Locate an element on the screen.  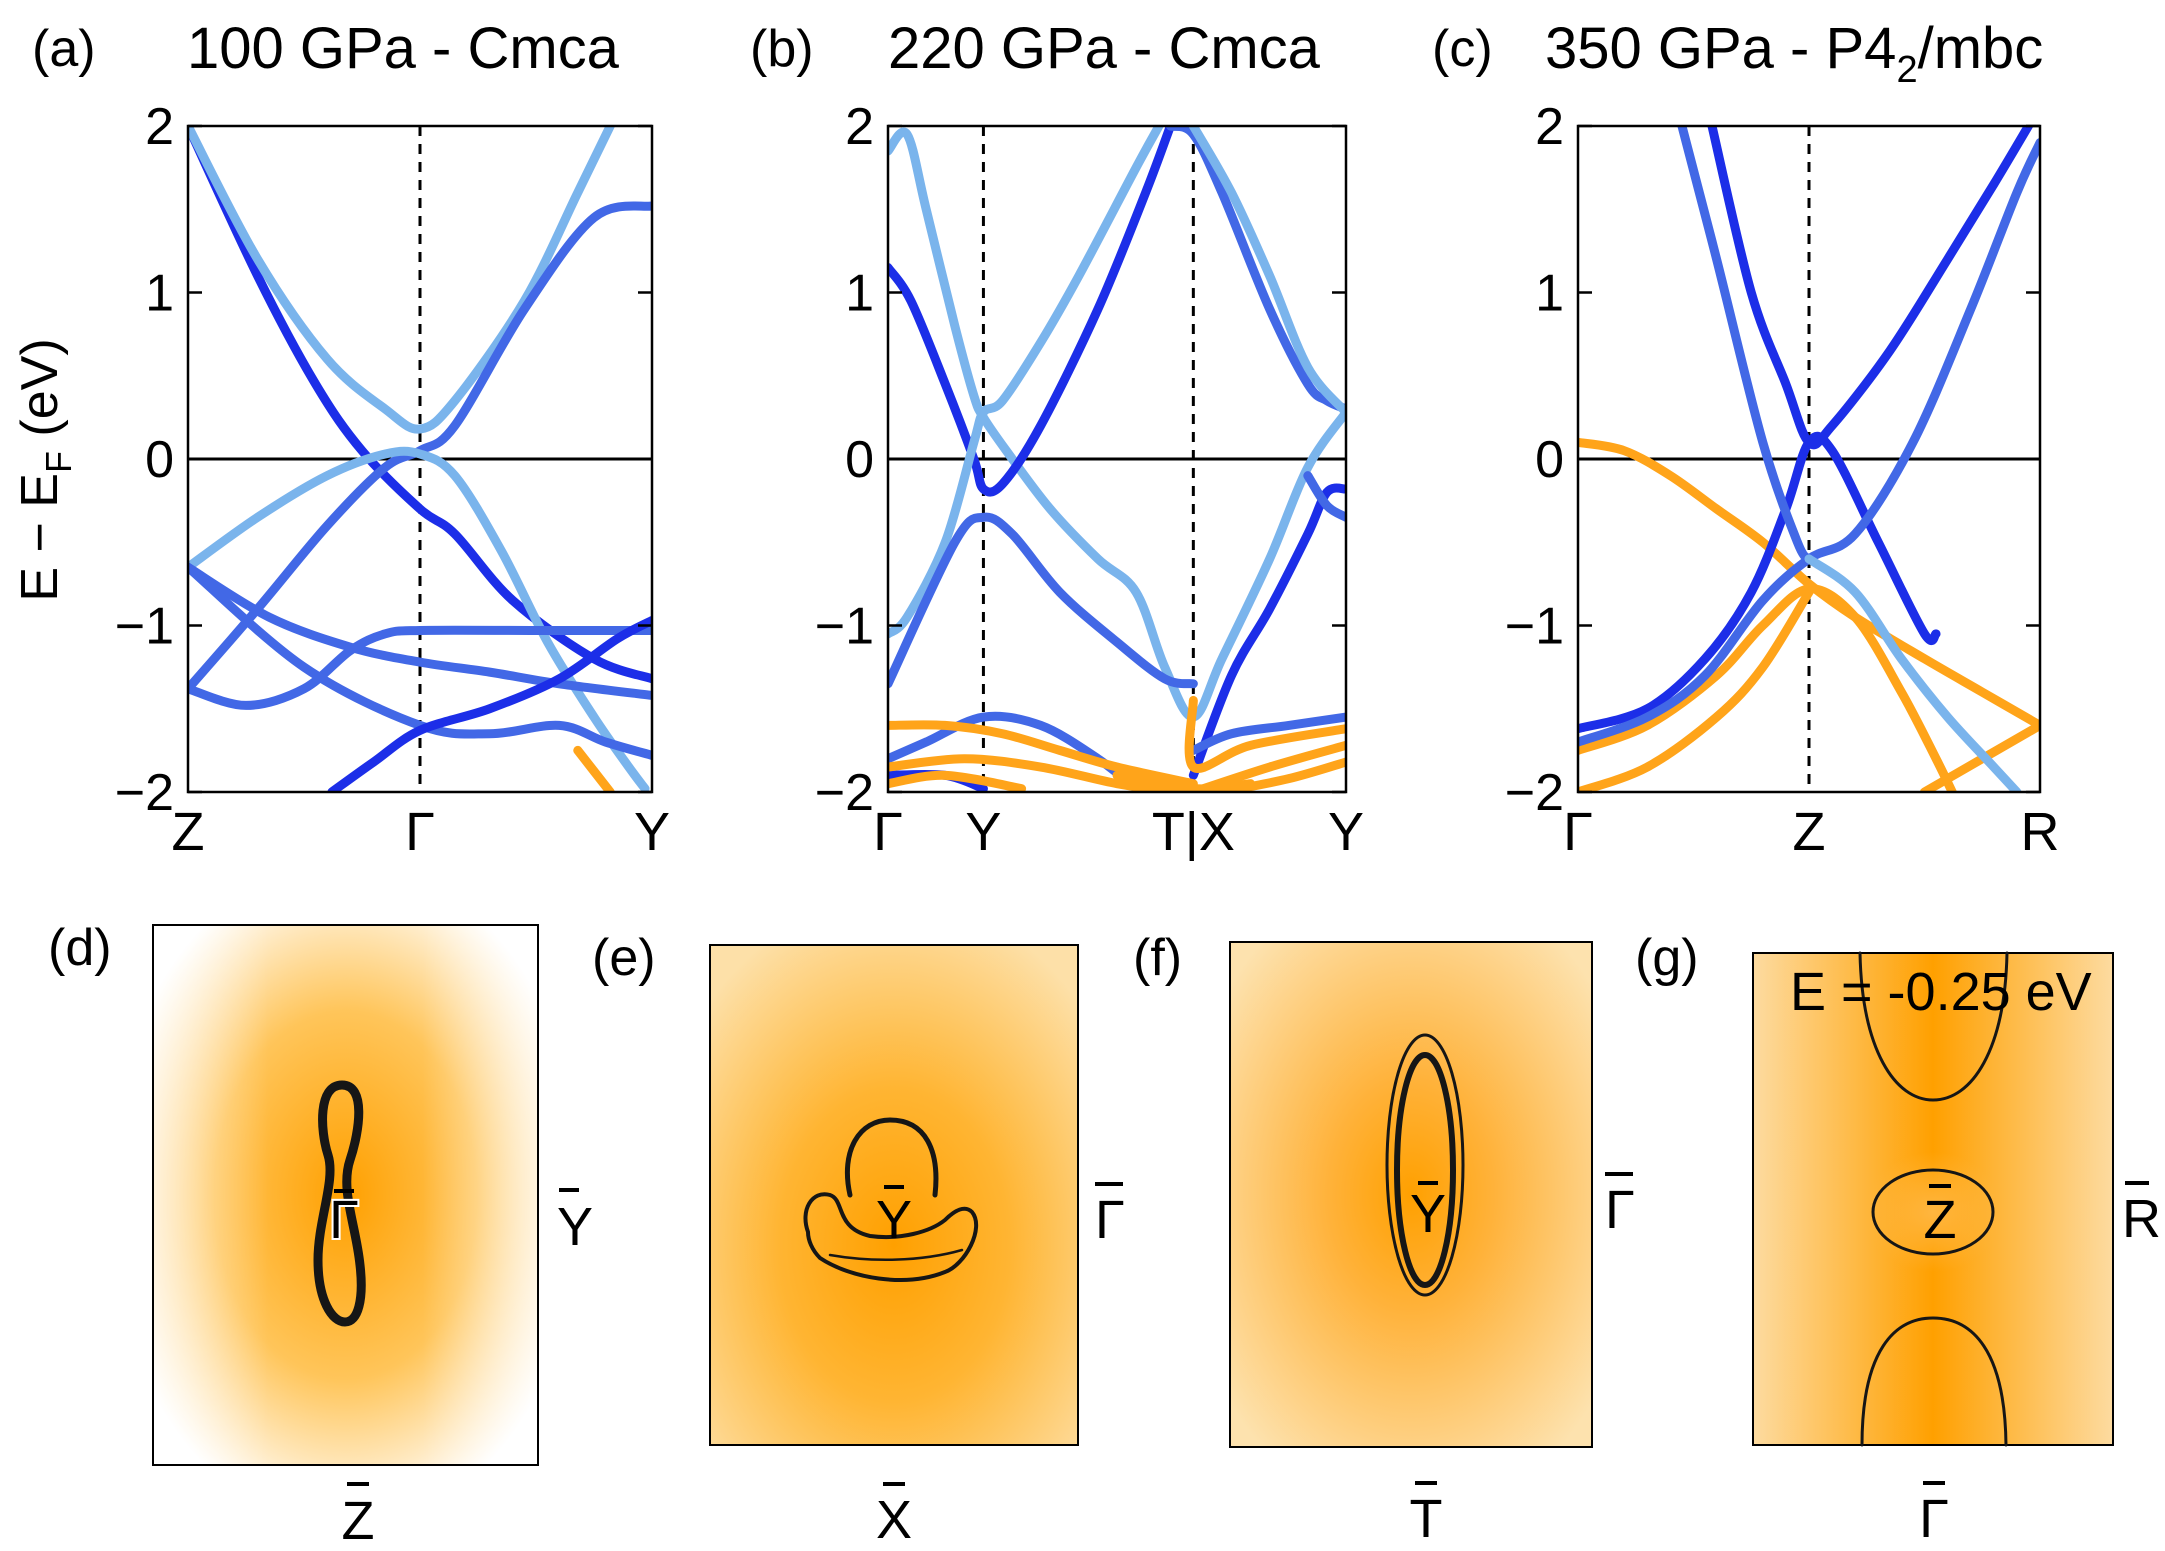
panel-label-b: (b) is located at coordinates (782, 49).